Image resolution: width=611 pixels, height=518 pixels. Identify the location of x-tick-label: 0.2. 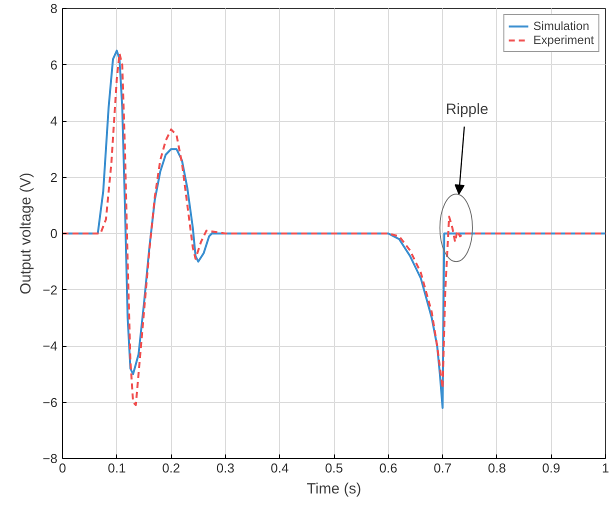
(171, 468).